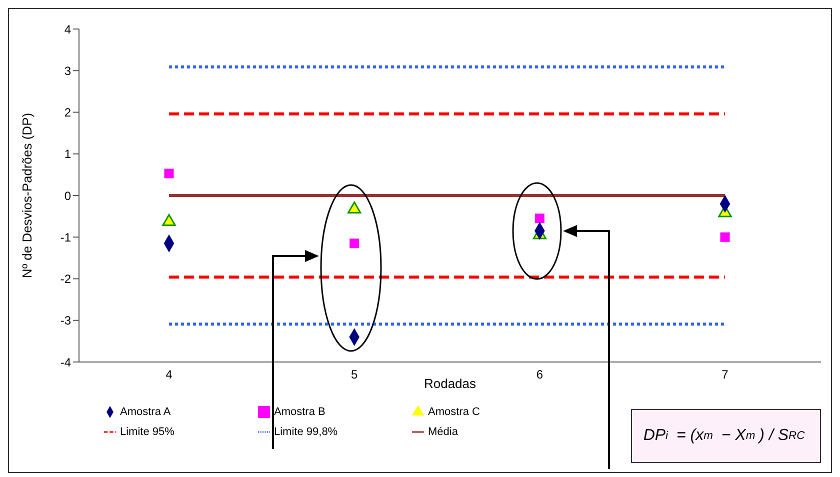  I want to click on y-tick-label: 3, so click(68, 71).